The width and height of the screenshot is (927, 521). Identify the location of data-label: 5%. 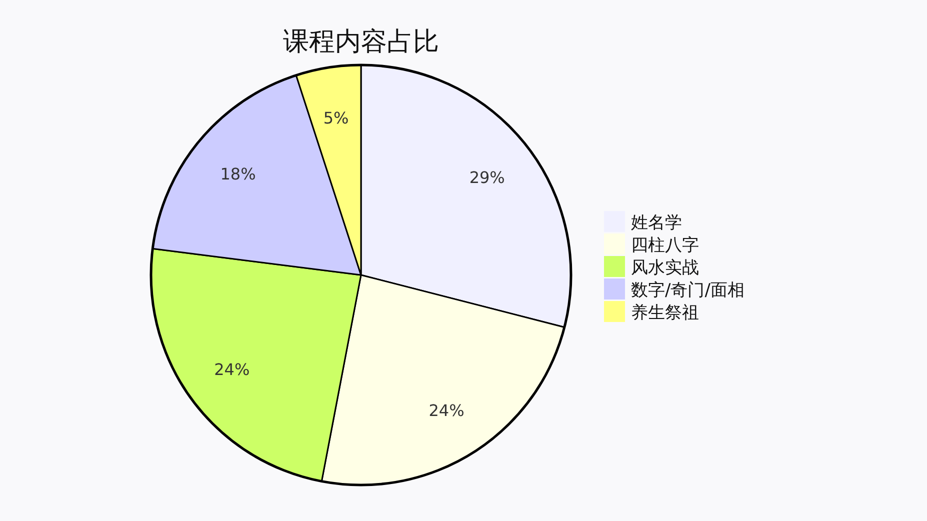
(336, 118).